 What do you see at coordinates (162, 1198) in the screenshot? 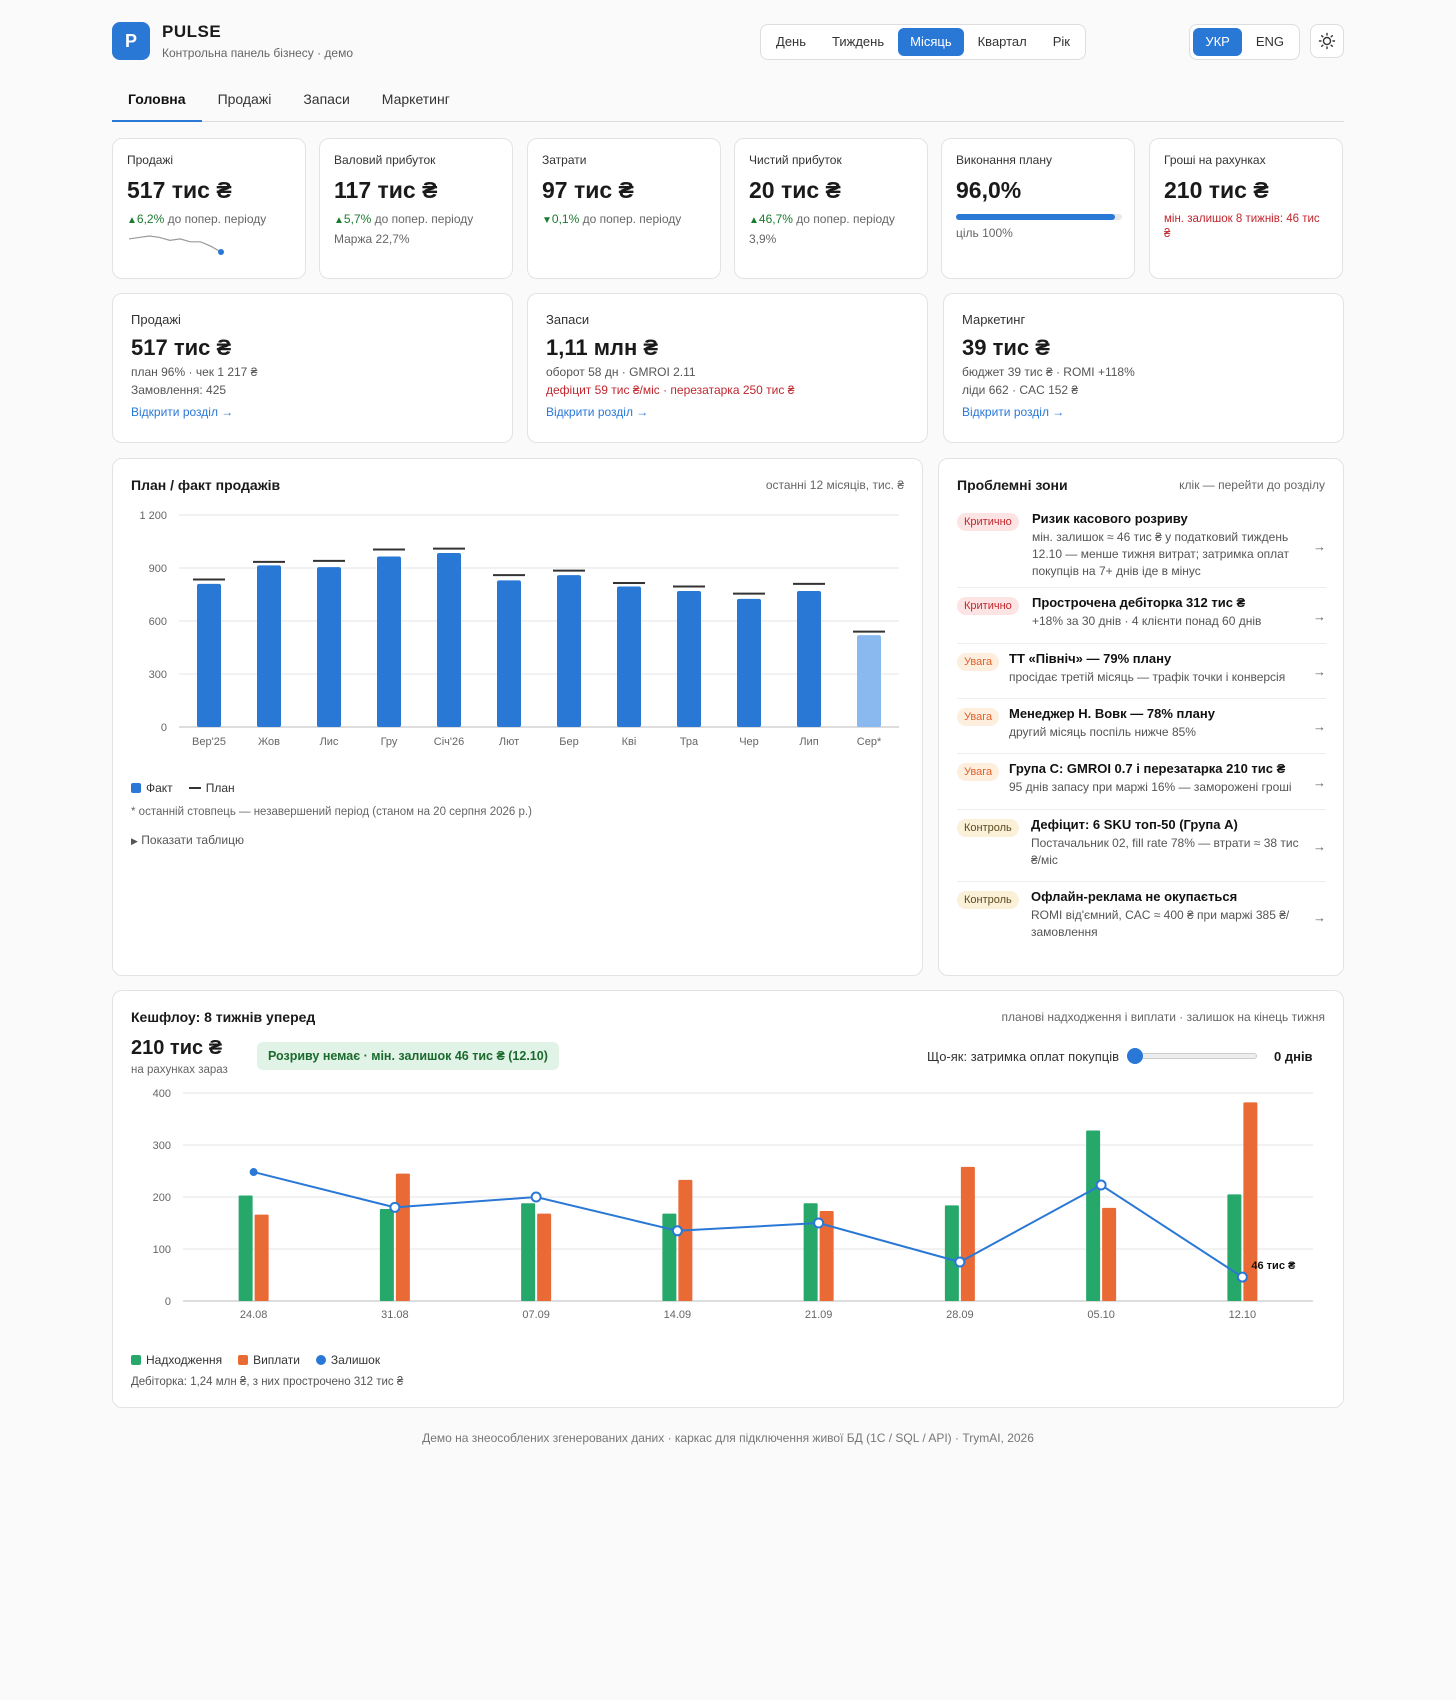
I see `y-tick-label: 200` at bounding box center [162, 1198].